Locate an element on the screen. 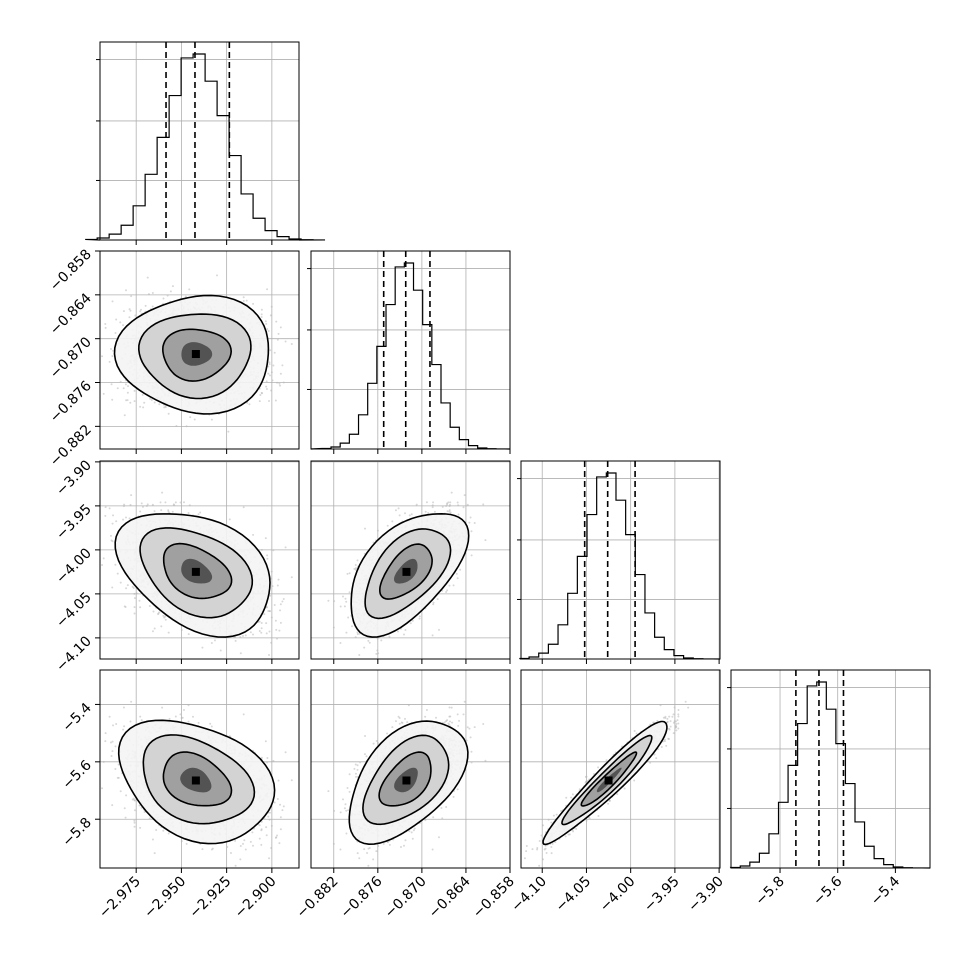 Image resolution: width=970 pixels, height=970 pixels. y-tick-label: −0.876 is located at coordinates (71, 402).